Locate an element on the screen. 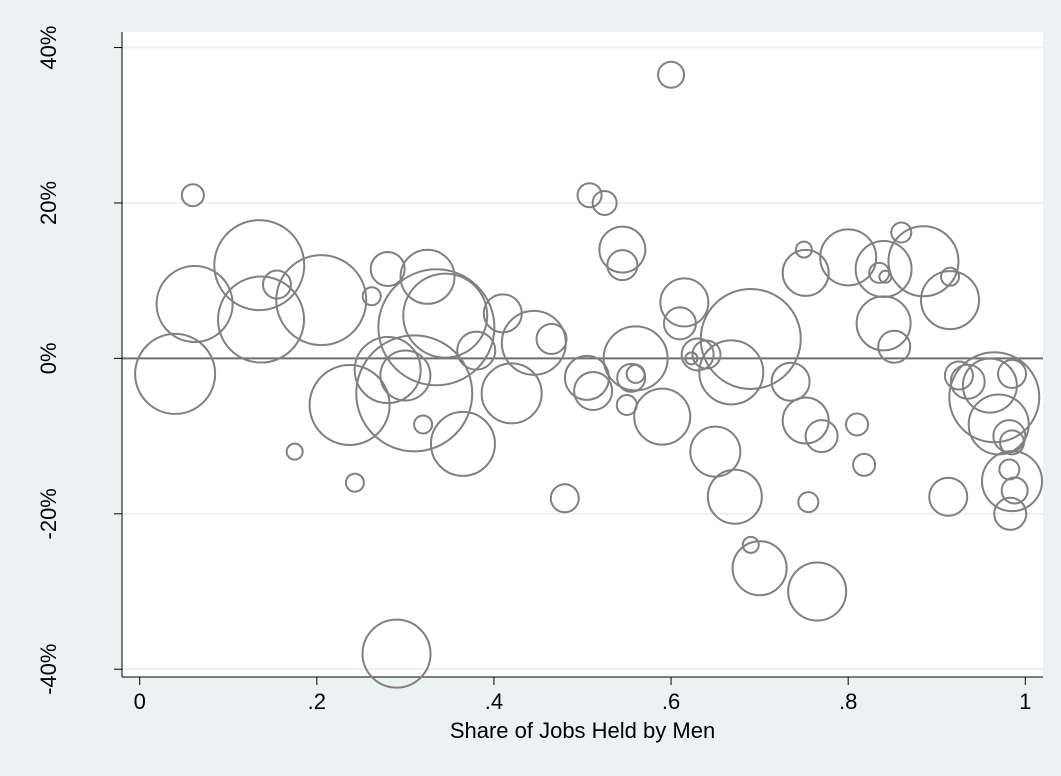 The image size is (1061, 776). x-tick-label: 1 is located at coordinates (1025, 701).